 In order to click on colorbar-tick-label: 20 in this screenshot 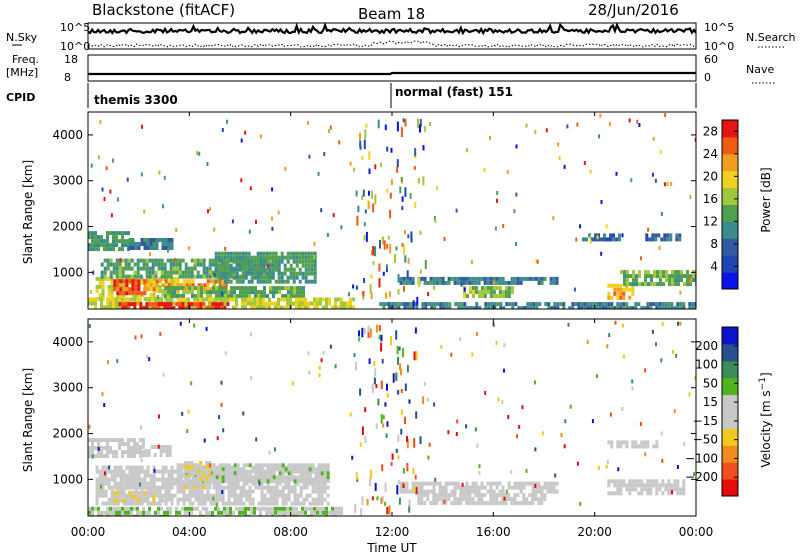, I will do `click(710, 176)`.